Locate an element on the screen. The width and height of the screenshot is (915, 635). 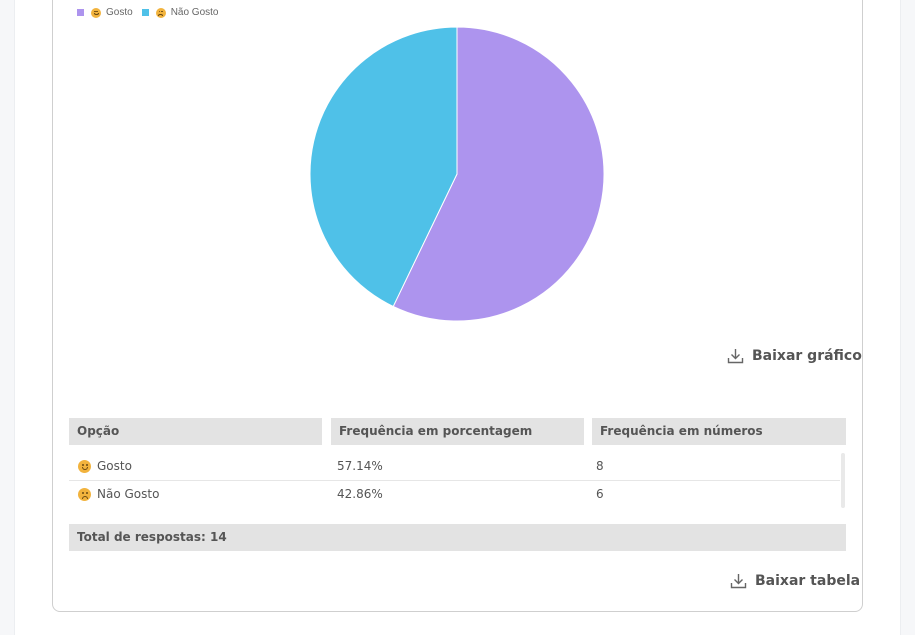
option-cell: Não Gosto is located at coordinates (118, 494).